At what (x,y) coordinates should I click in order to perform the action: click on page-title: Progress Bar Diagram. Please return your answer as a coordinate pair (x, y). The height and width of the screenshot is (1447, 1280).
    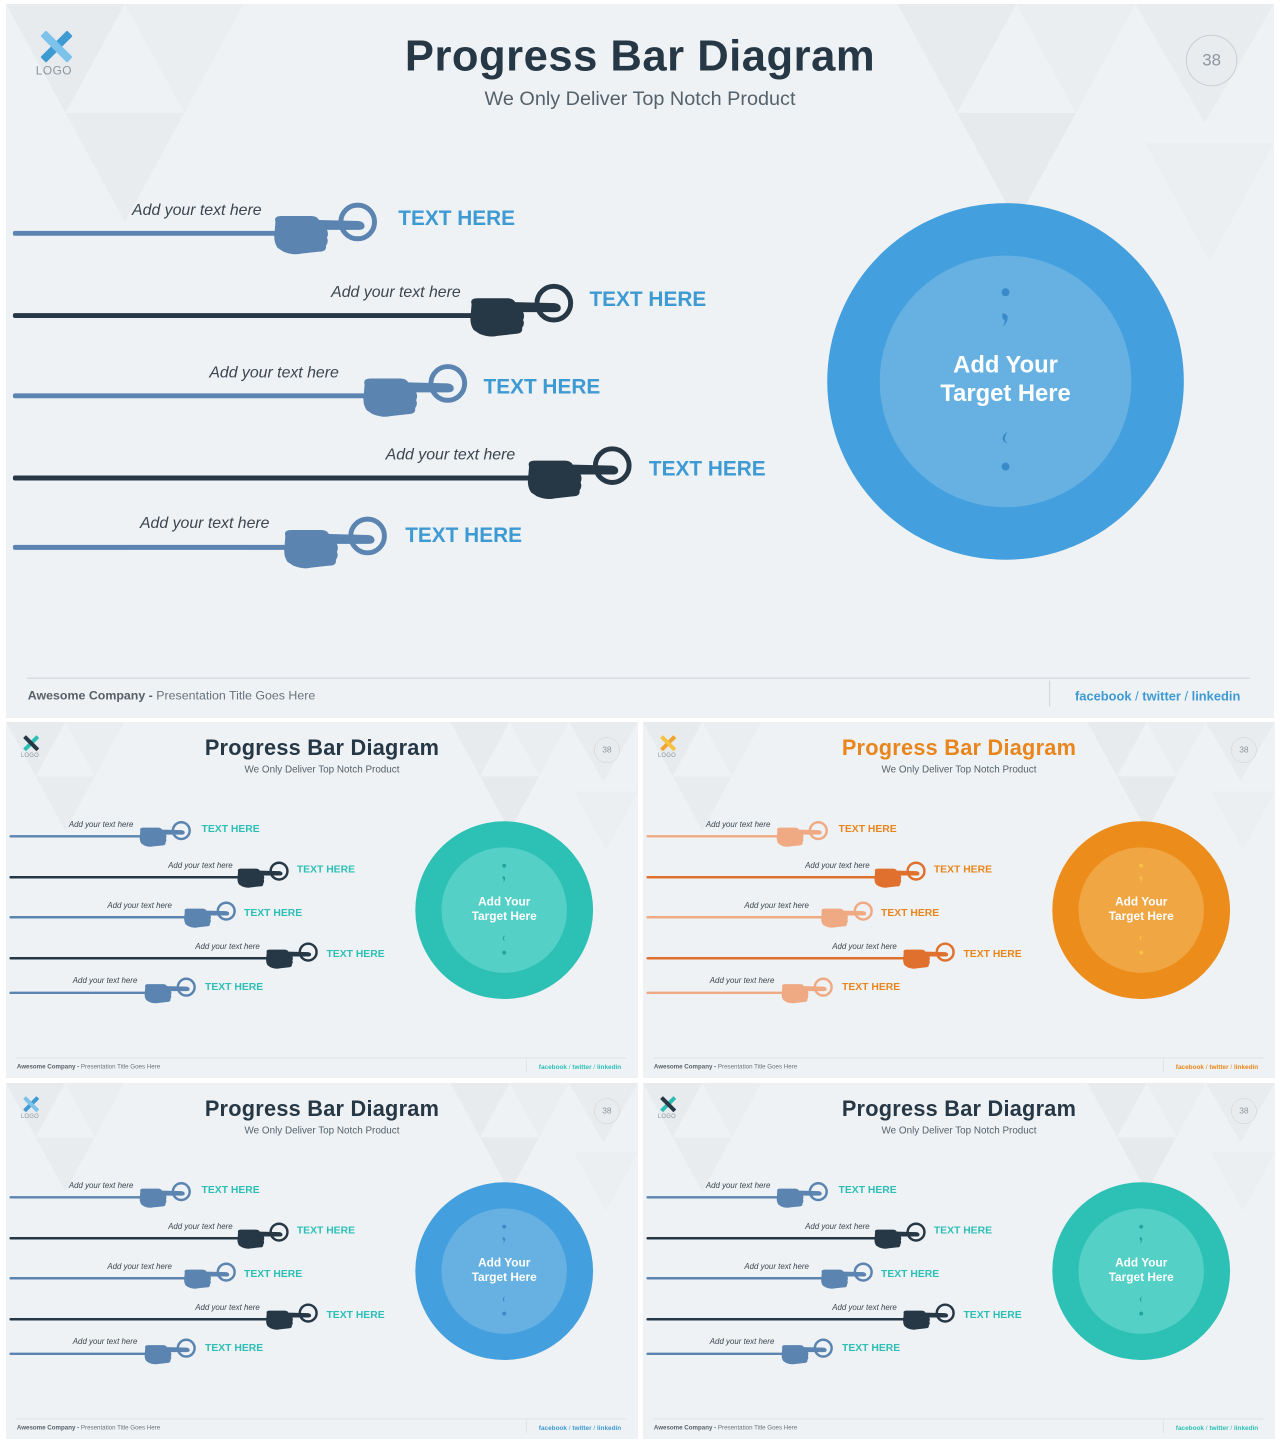
    Looking at the image, I should click on (959, 1109).